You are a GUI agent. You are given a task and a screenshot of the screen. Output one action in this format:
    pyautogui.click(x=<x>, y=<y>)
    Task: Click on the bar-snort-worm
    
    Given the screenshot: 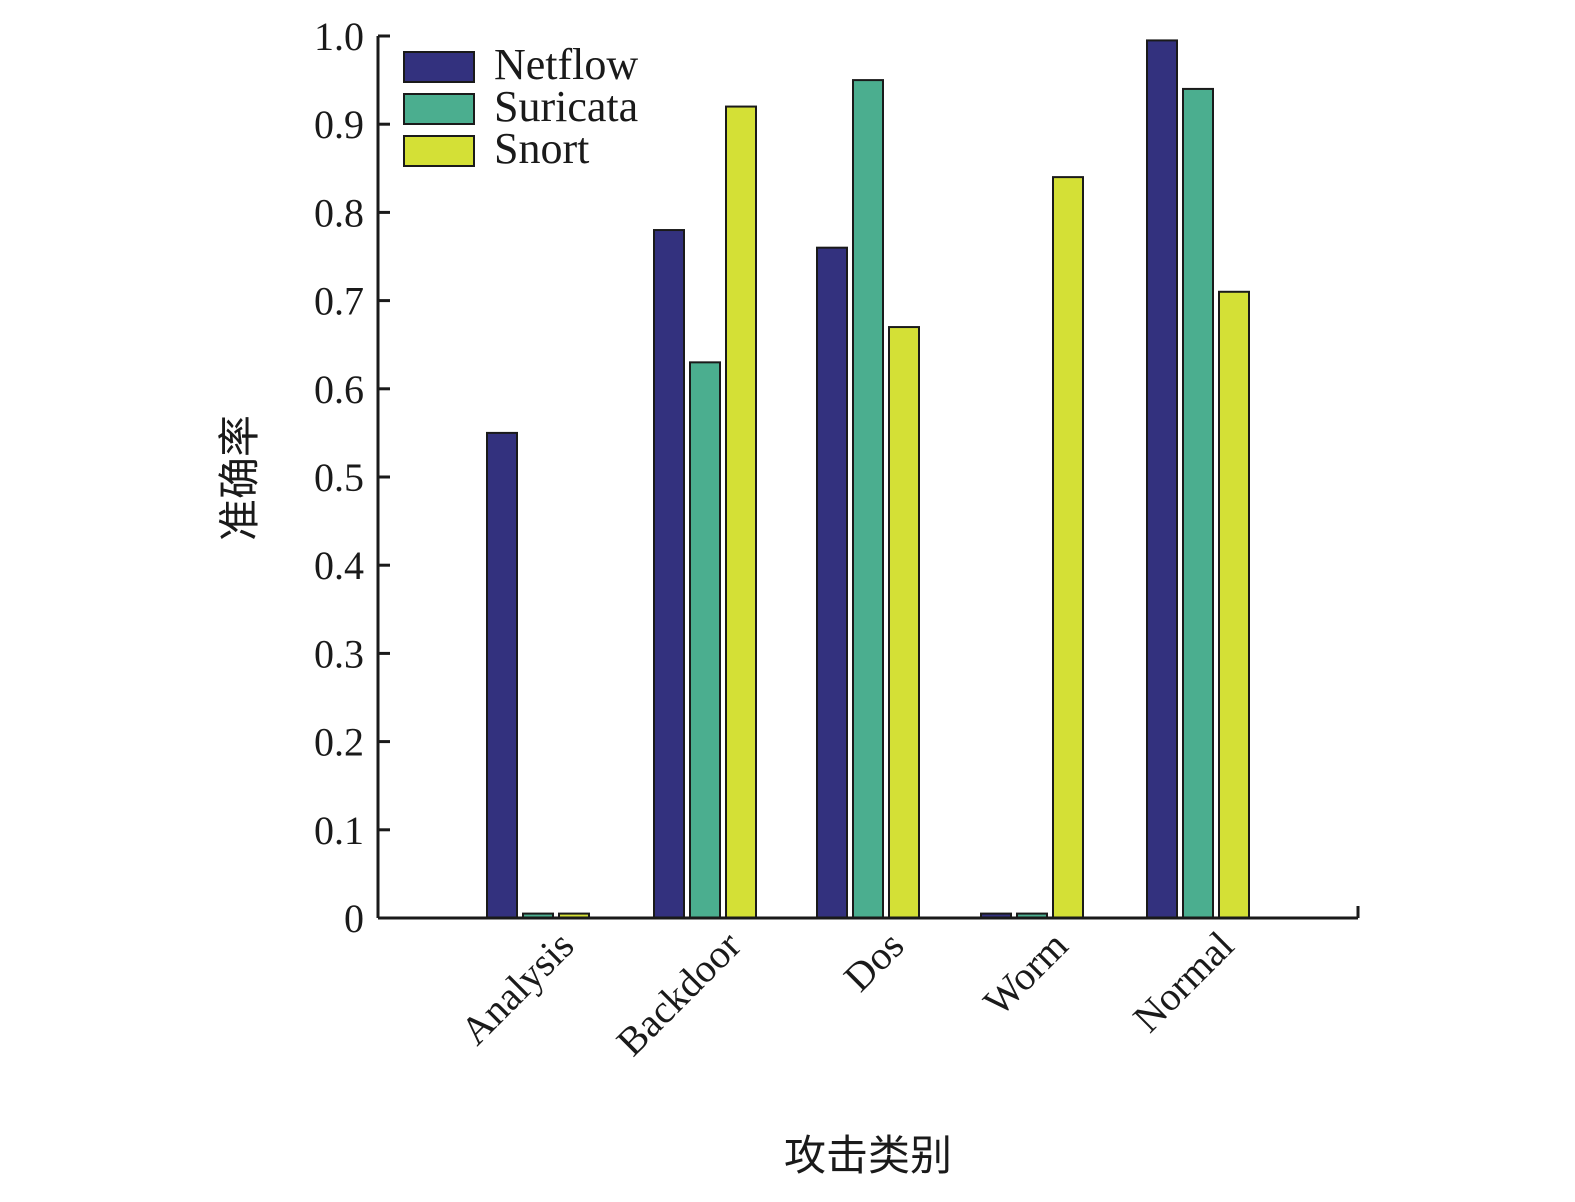 What is the action you would take?
    pyautogui.click(x=1068, y=547)
    